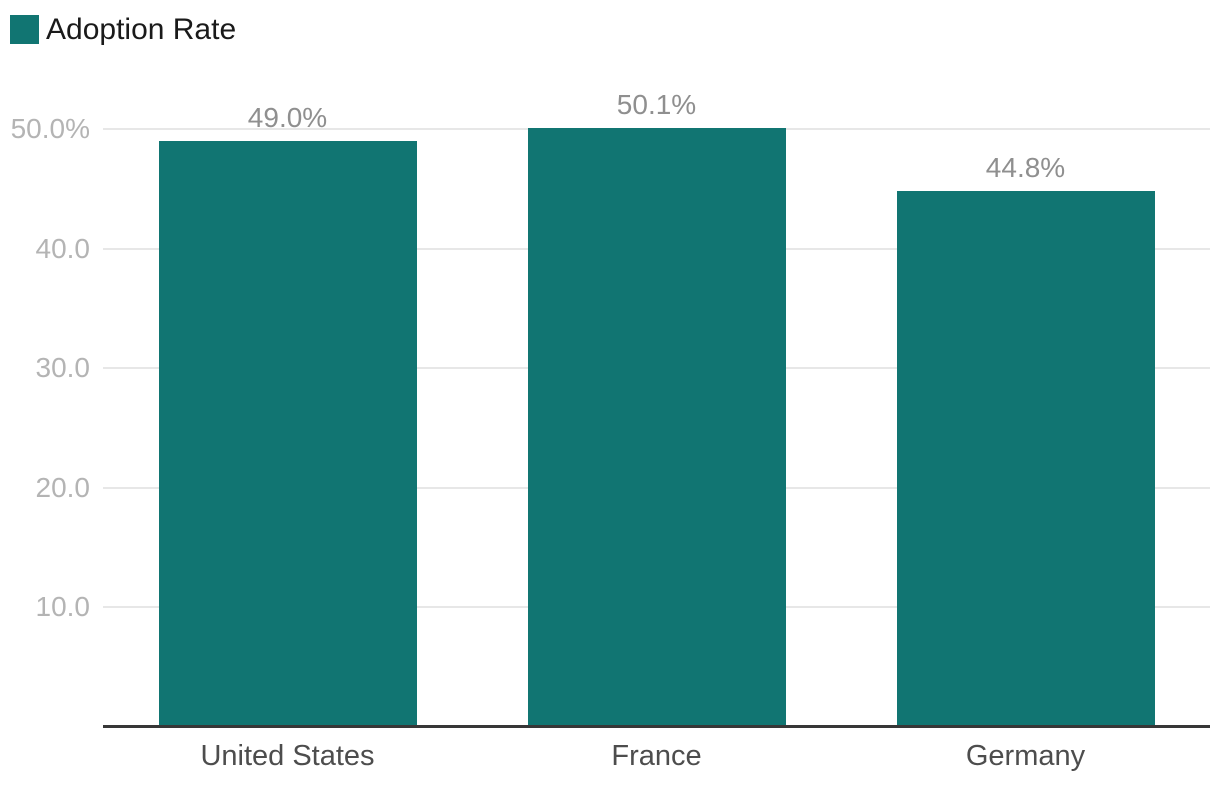 This screenshot has width=1220, height=788. Describe the element at coordinates (24, 29) in the screenshot. I see `legend-swatch` at that location.